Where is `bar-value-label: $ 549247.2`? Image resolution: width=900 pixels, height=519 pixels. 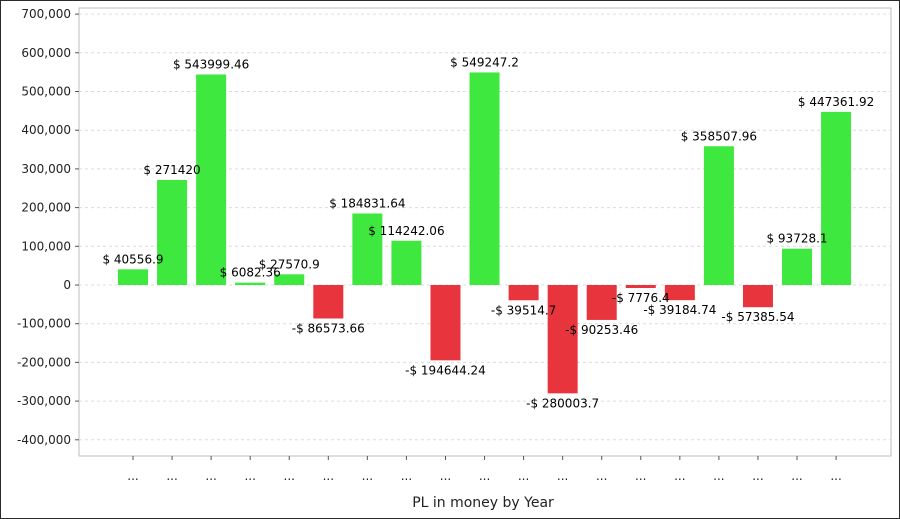
bar-value-label: $ 549247.2 is located at coordinates (484, 62).